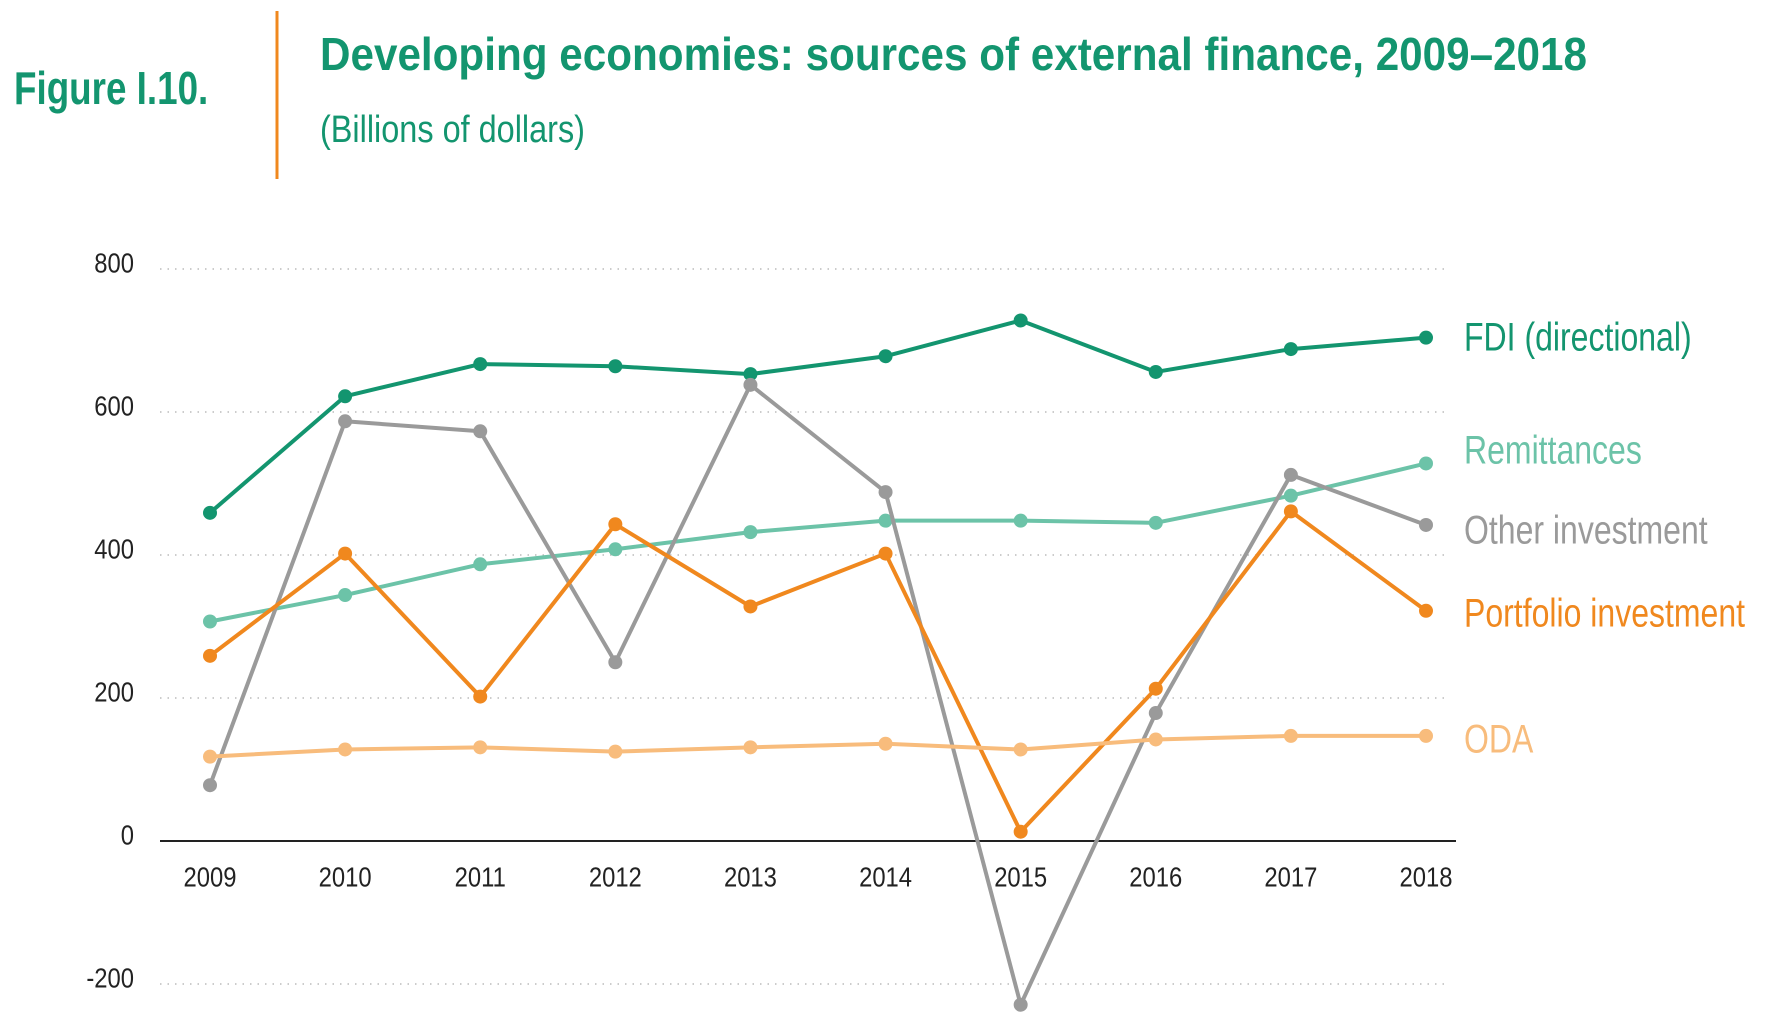 This screenshot has width=1790, height=1020. What do you see at coordinates (111, 88) in the screenshot?
I see `figure-label: Figure I.10.` at bounding box center [111, 88].